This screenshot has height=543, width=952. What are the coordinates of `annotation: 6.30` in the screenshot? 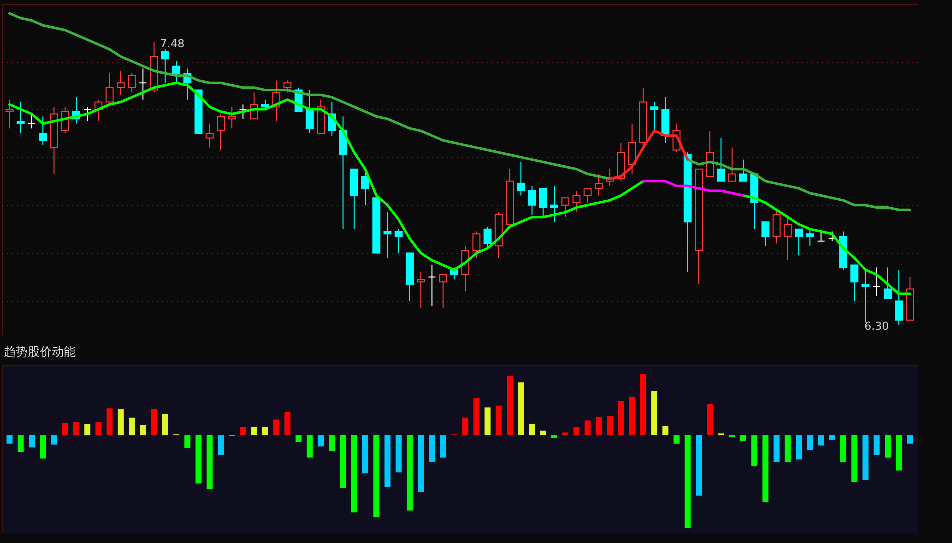 It's located at (877, 327).